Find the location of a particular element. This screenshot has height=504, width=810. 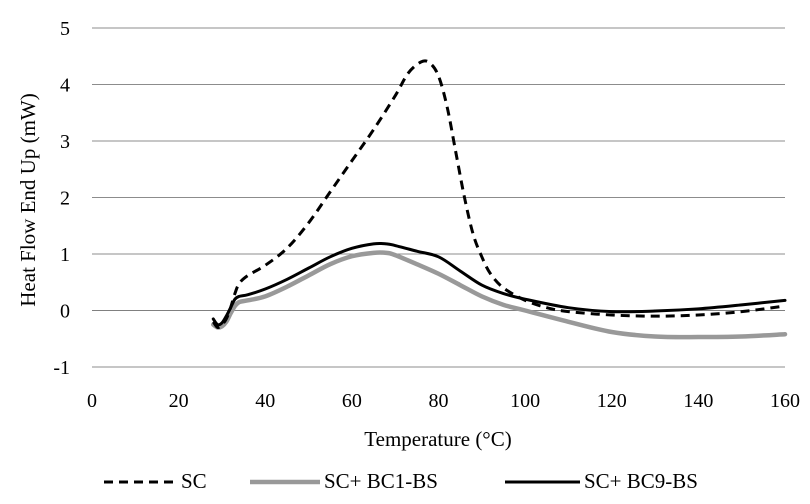

x-tick-label: 100 is located at coordinates (525, 401).